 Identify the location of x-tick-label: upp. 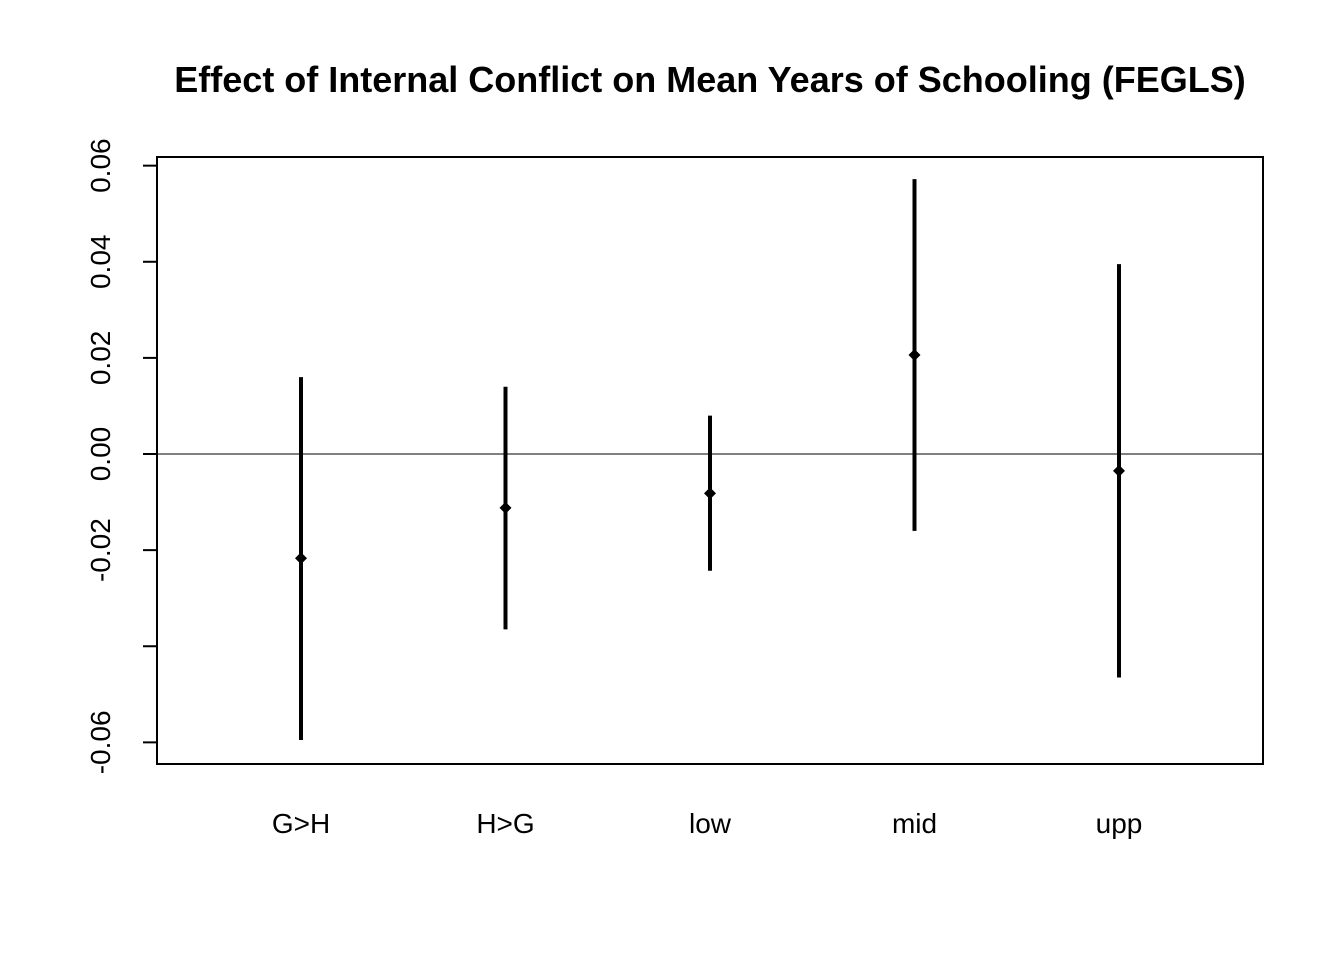
(1119, 823).